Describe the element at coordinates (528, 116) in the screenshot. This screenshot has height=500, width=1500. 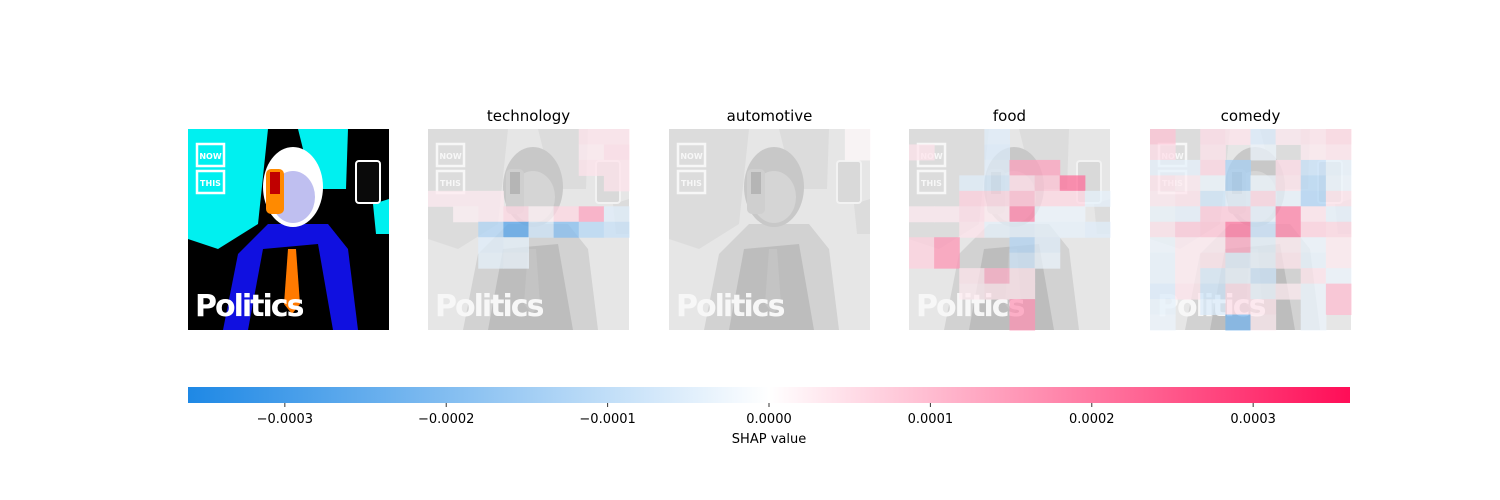
I see `panel-title: technology` at that location.